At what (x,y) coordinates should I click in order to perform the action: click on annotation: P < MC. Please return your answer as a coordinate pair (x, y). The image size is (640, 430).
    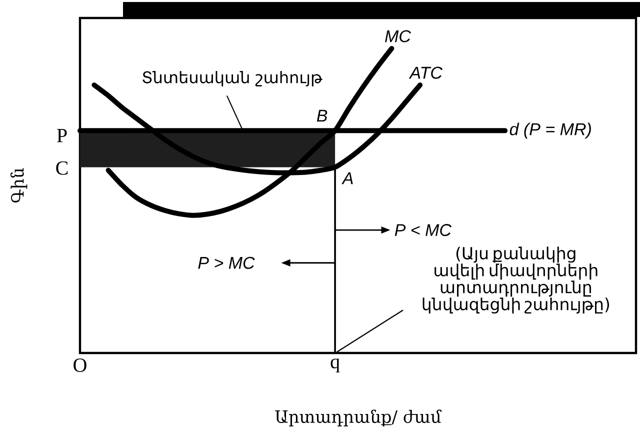
    Looking at the image, I should click on (423, 230).